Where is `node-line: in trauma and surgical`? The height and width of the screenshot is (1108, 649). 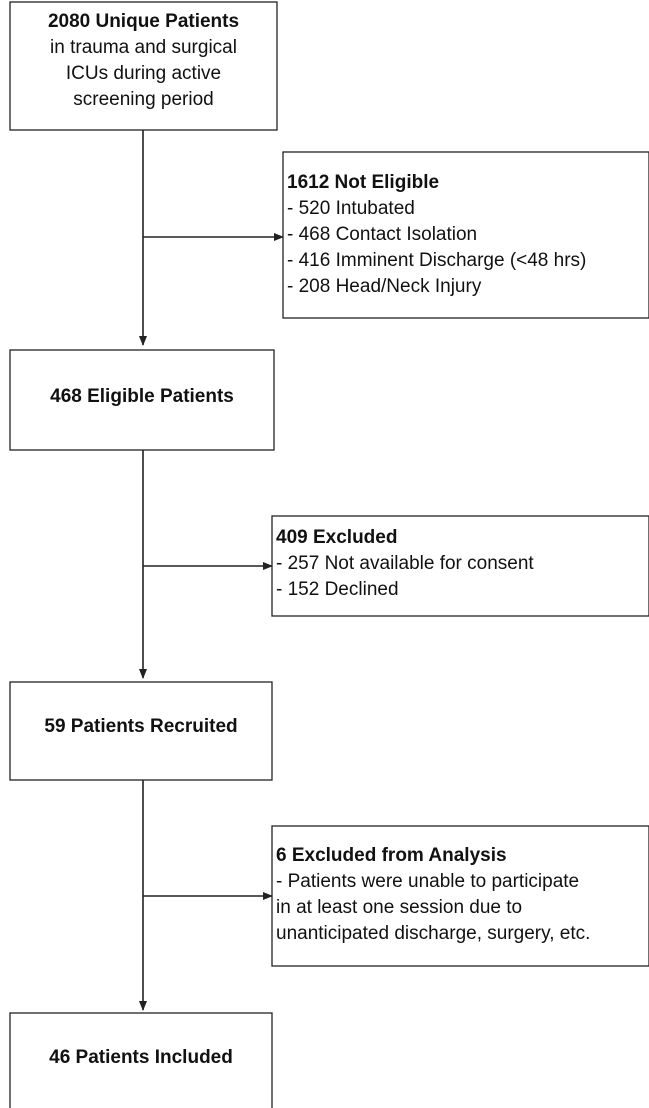
node-line: in trauma and surgical is located at coordinates (143, 47).